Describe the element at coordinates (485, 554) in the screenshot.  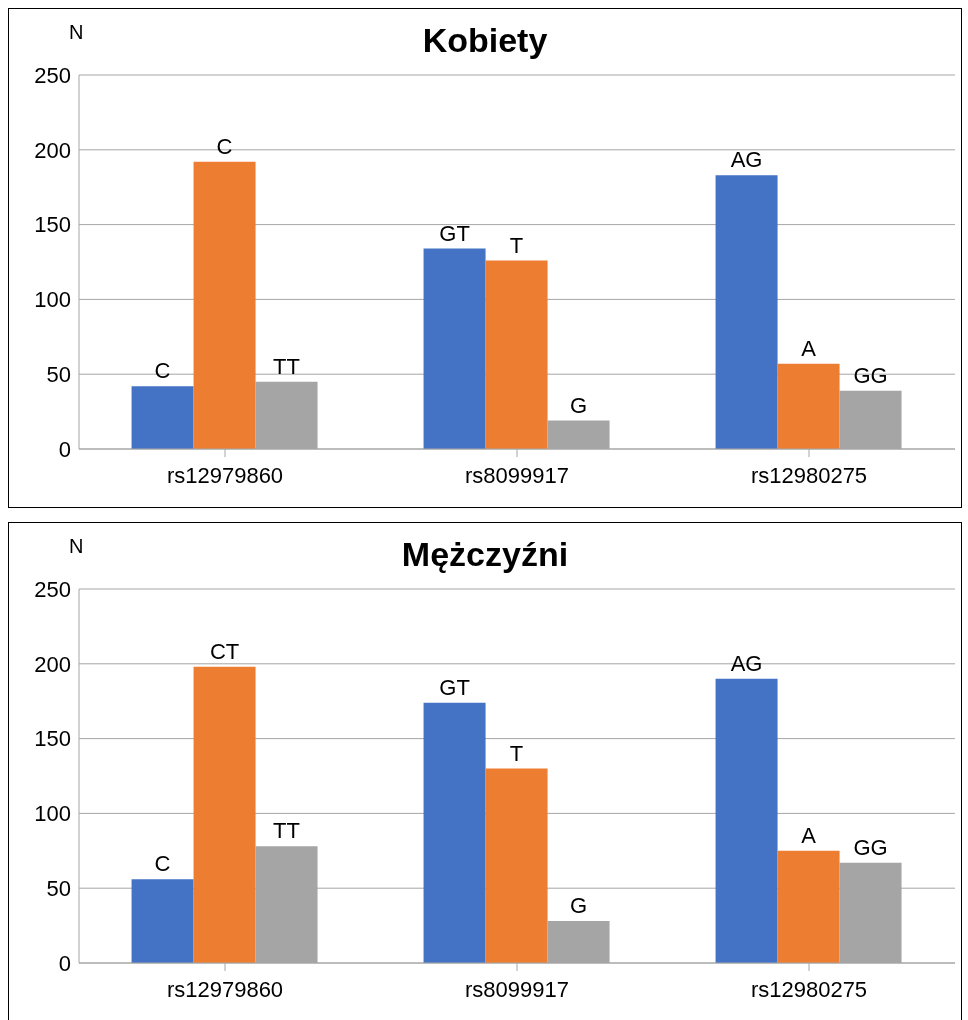
I see `chart-title: Mężczyźni` at that location.